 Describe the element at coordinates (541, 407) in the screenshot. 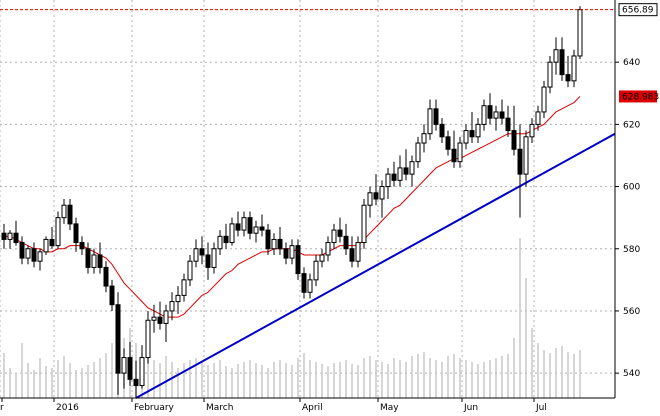

I see `x-tick-label: Jul` at that location.